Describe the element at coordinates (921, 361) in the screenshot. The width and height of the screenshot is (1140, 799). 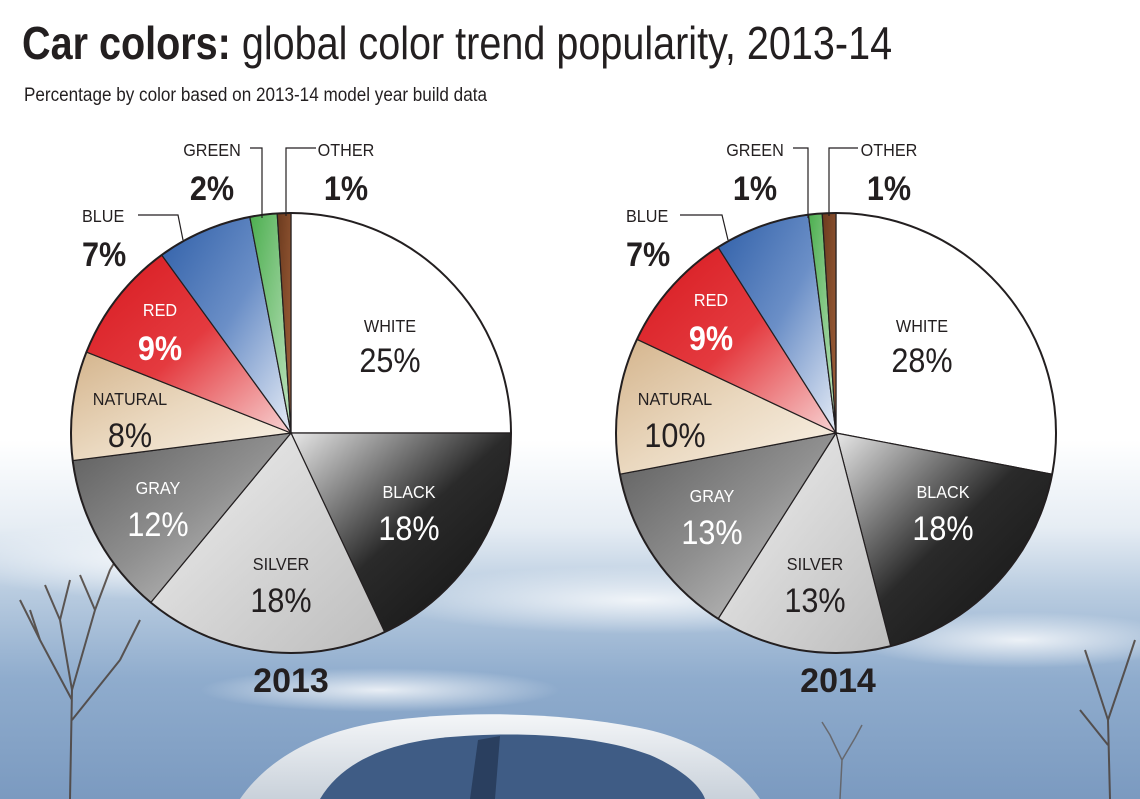
I see `slice-value-white-2014: 28%` at that location.